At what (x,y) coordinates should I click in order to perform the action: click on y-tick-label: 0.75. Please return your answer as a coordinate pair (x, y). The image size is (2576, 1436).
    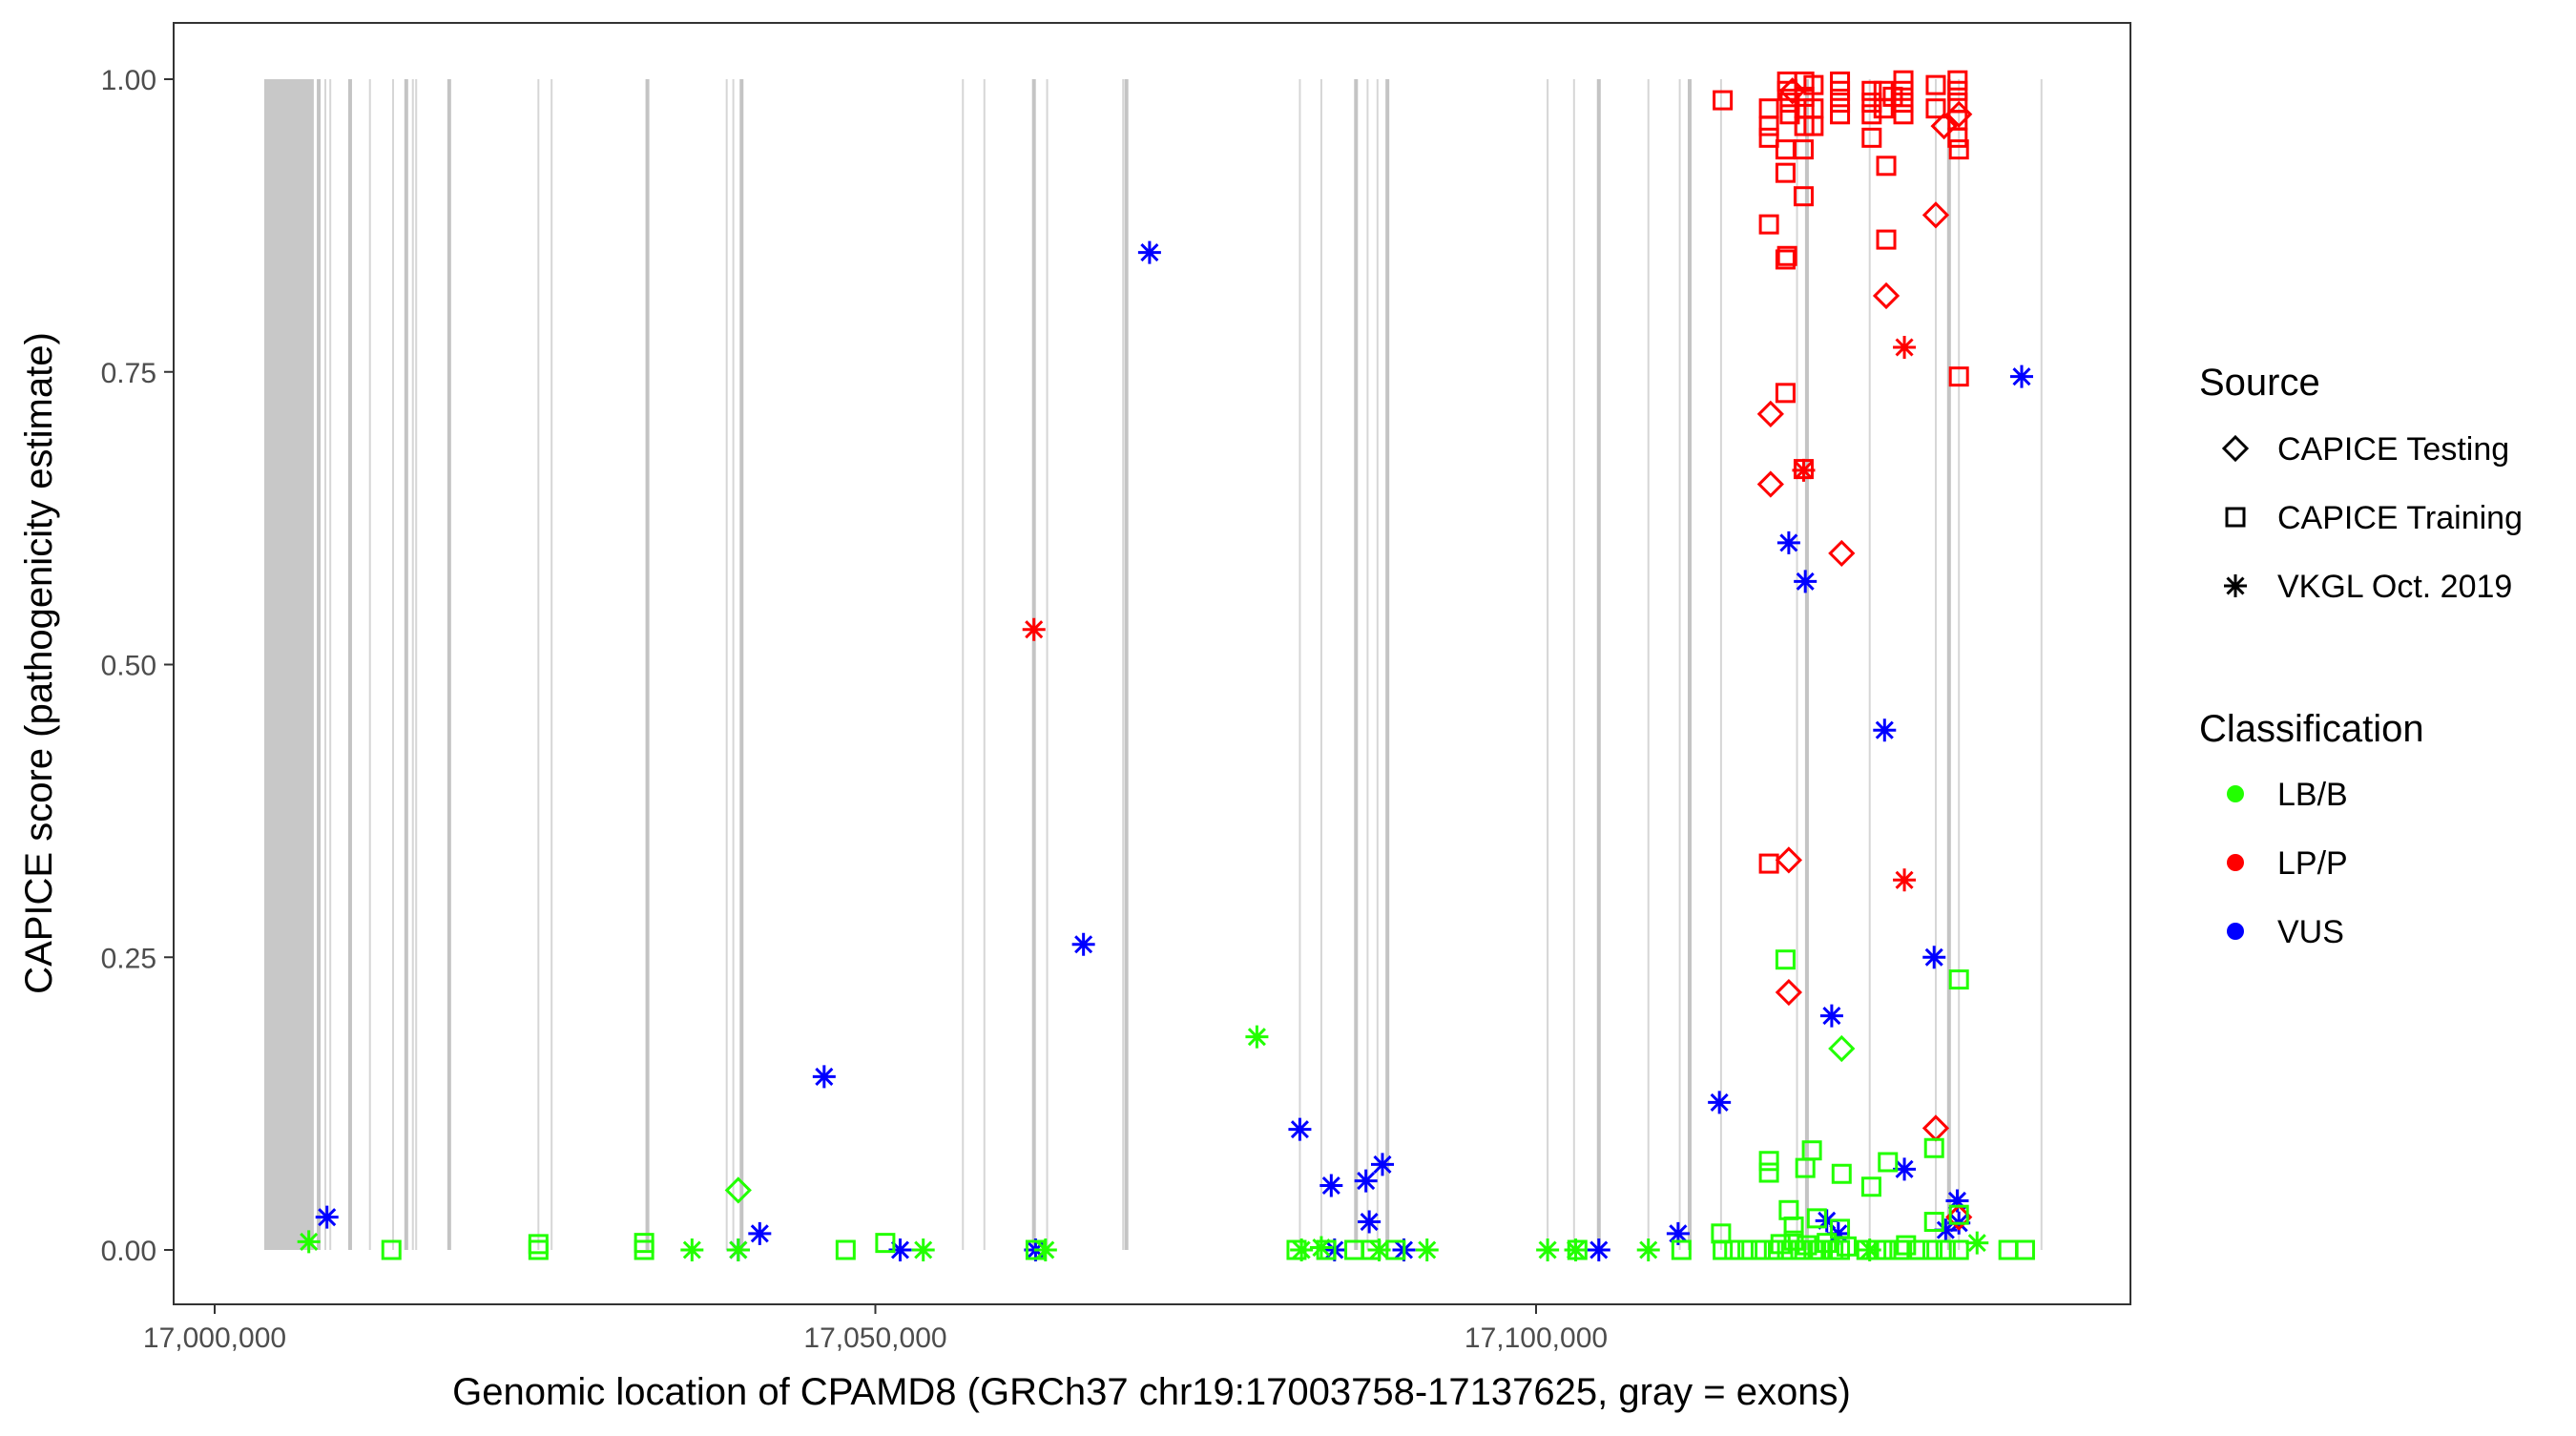
    Looking at the image, I should click on (128, 373).